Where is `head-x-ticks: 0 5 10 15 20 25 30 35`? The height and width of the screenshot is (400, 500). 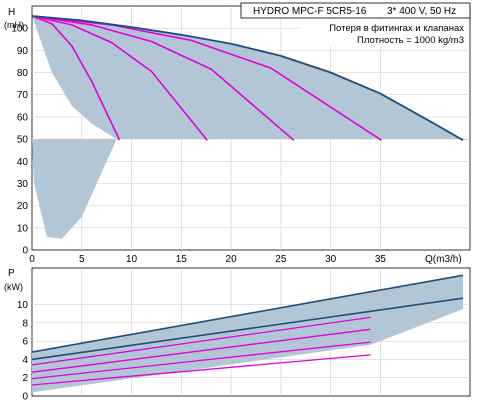 head-x-ticks: 0 5 10 15 20 25 30 35 is located at coordinates (207, 259).